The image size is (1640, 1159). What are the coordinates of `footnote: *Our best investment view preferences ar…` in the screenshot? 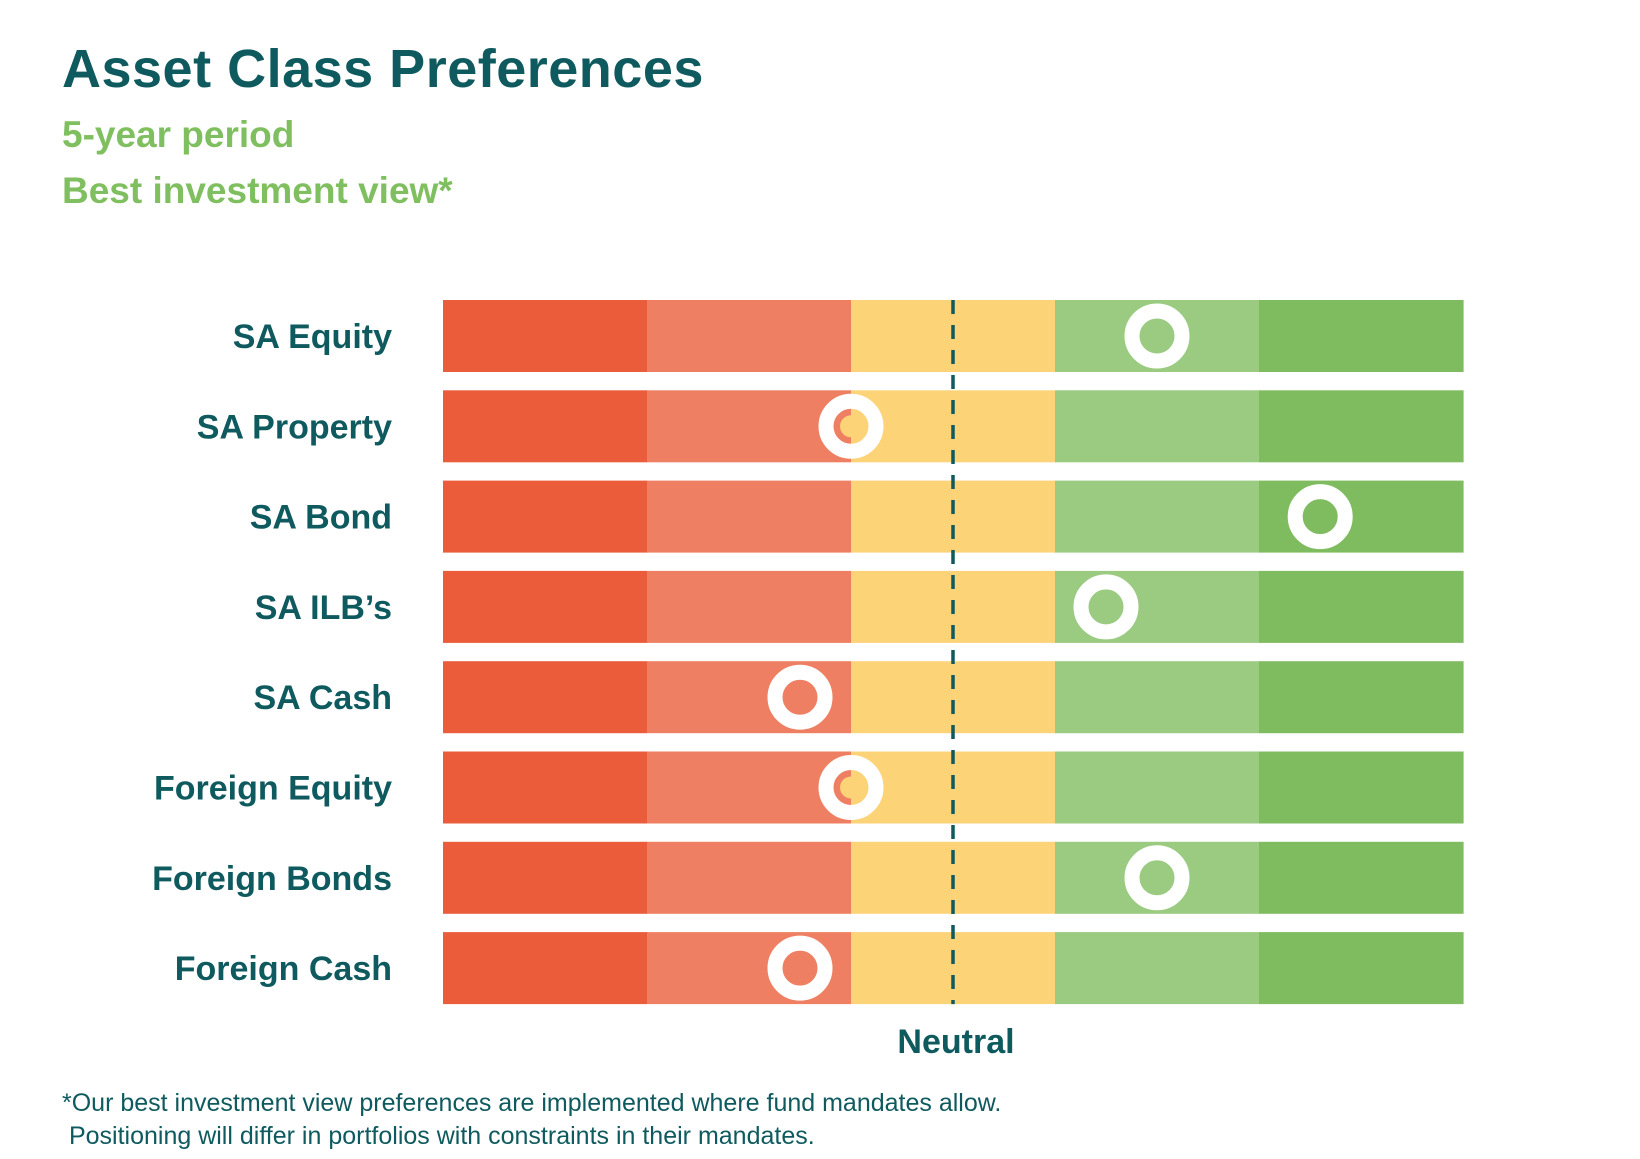 It's located at (531, 1120).